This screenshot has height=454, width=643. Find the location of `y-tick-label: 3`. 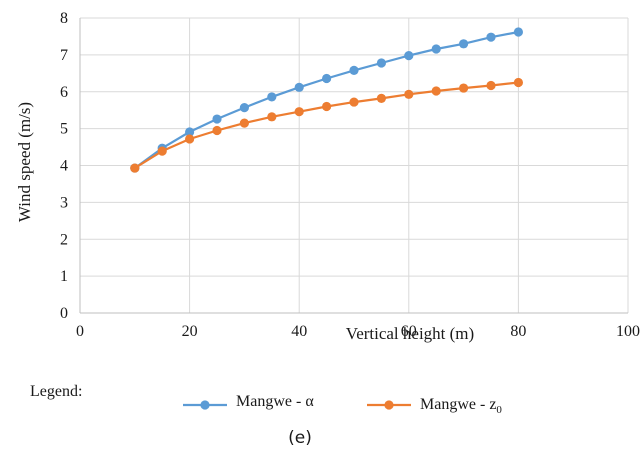

y-tick-label: 3 is located at coordinates (64, 202).